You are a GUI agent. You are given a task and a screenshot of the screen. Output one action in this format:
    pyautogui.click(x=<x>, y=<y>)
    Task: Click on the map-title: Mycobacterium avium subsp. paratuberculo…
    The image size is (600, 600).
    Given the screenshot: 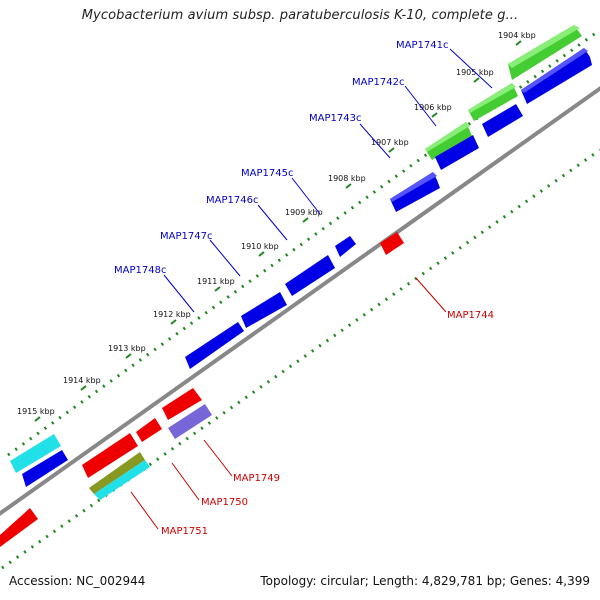 What is the action you would take?
    pyautogui.click(x=300, y=15)
    